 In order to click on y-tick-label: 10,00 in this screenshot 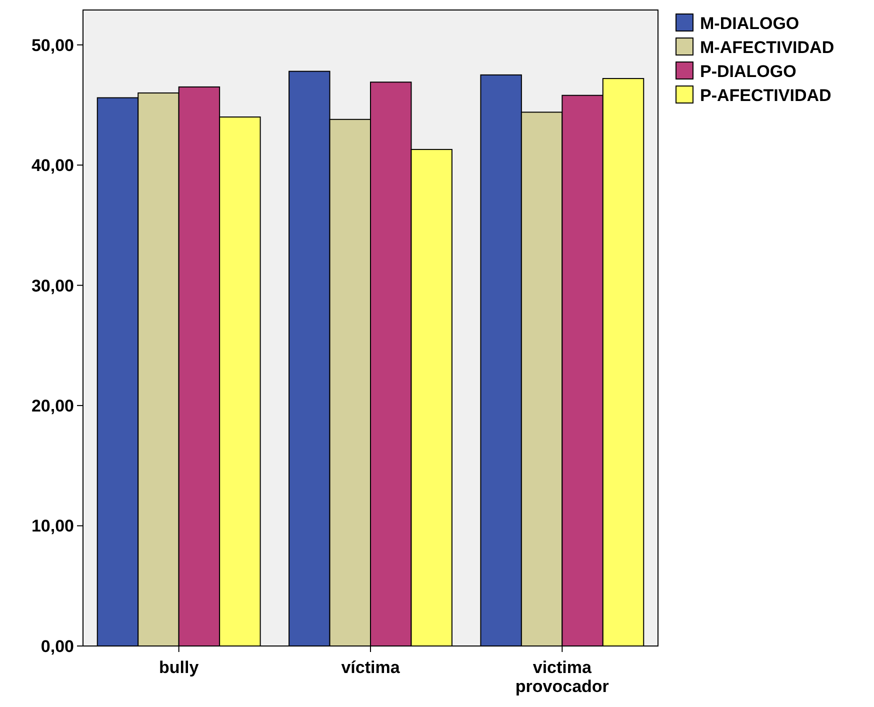, I will do `click(52, 526)`.